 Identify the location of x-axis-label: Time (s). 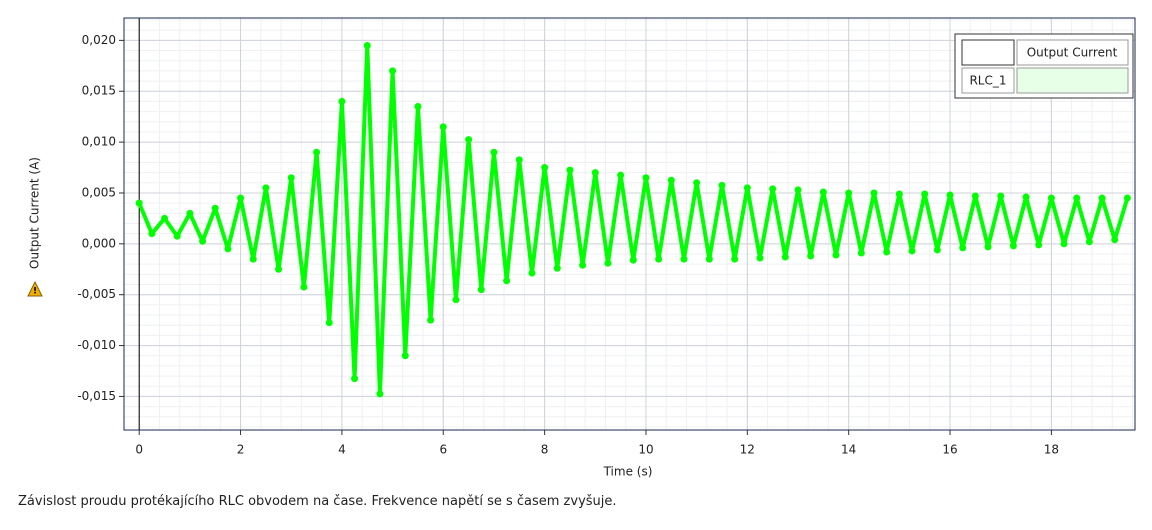
(628, 472).